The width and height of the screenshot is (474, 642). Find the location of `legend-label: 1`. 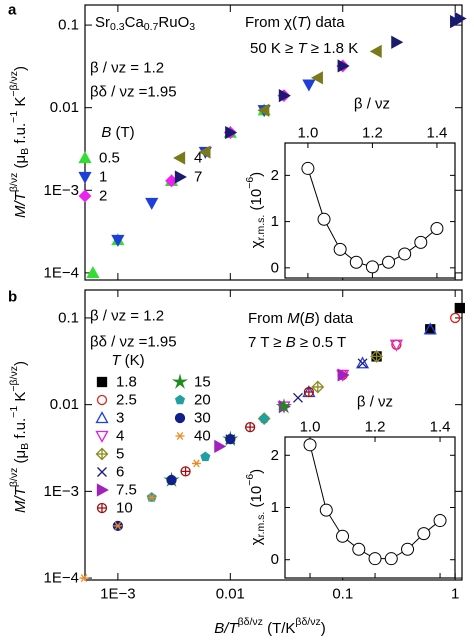

legend-label: 1 is located at coordinates (103, 177).